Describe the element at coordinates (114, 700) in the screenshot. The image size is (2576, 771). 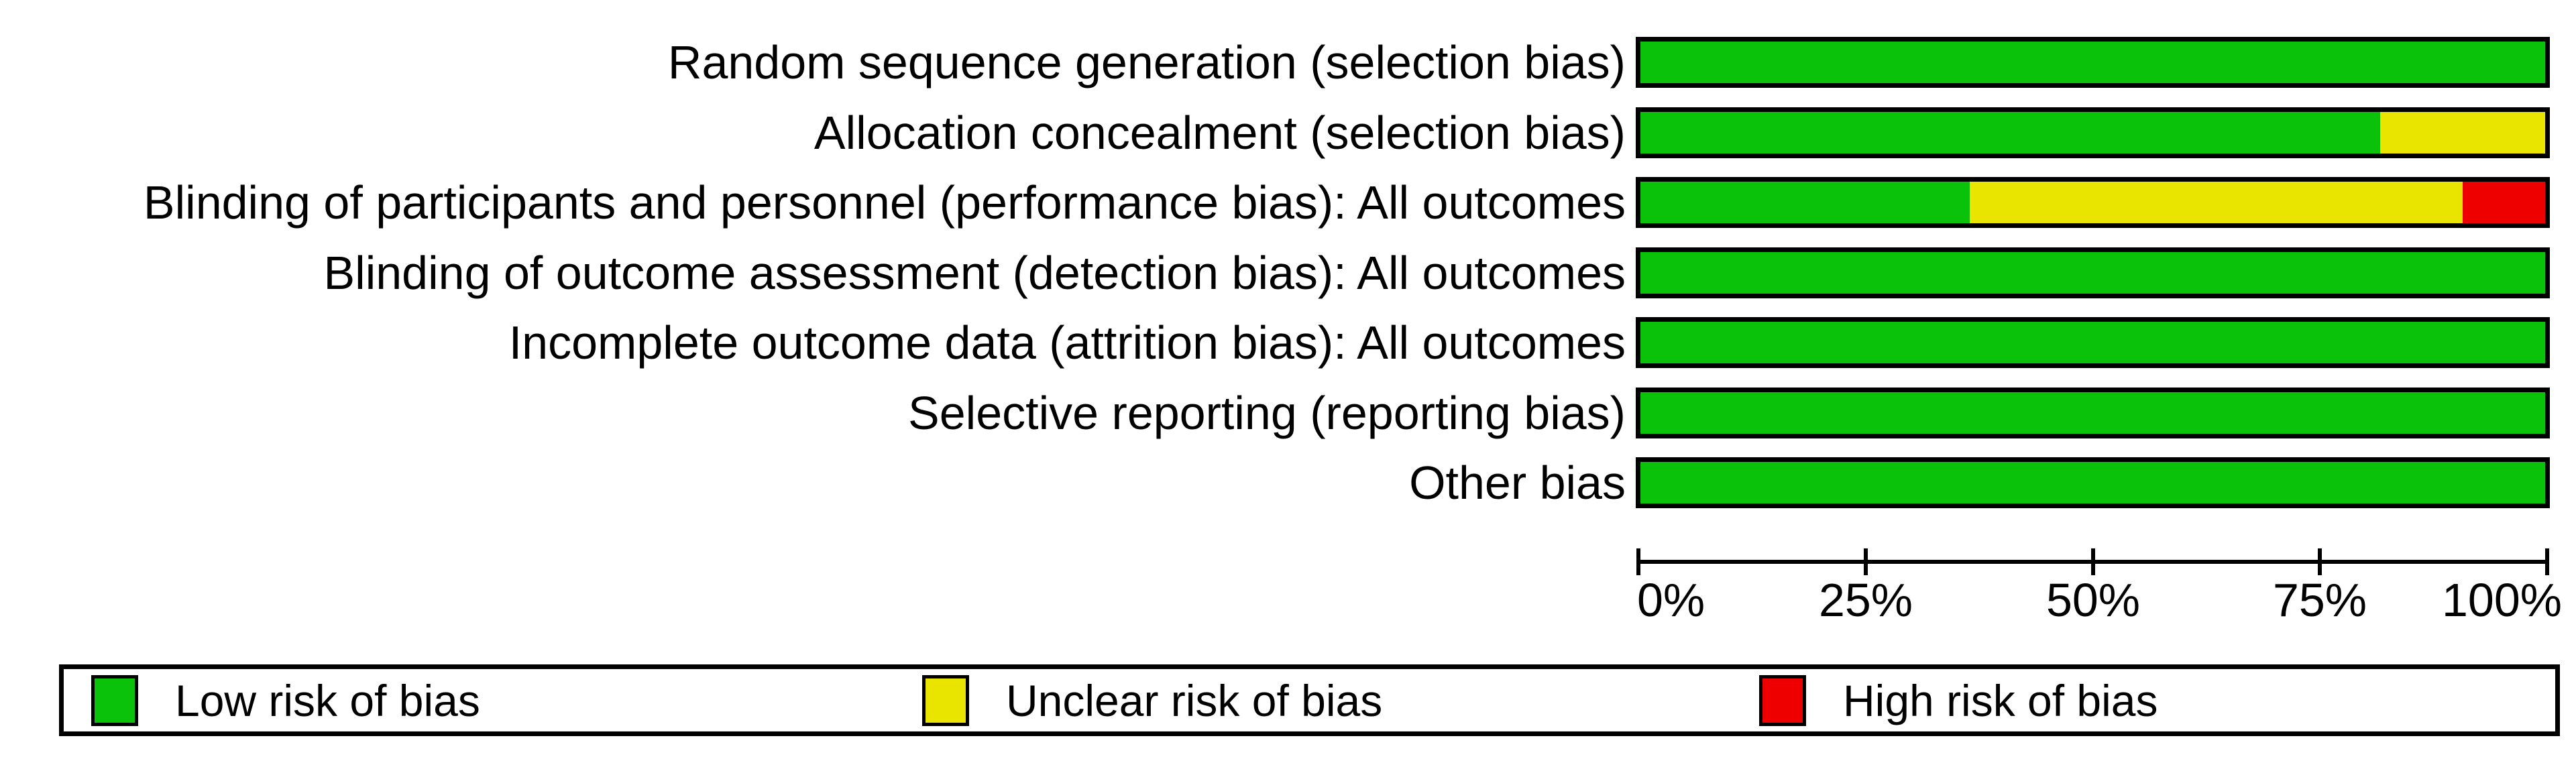
I see `legend-swatch-low-risk` at that location.